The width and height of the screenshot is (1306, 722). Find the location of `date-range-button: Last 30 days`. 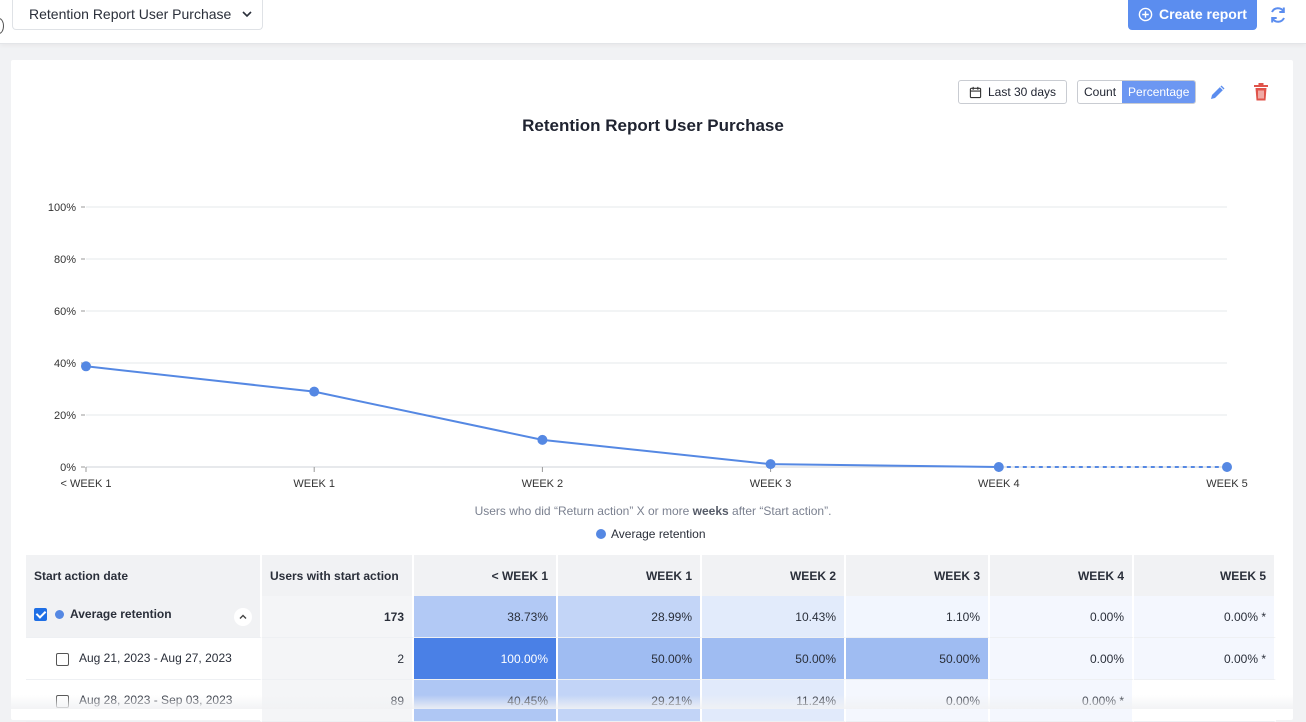

date-range-button: Last 30 days is located at coordinates (1012, 92).